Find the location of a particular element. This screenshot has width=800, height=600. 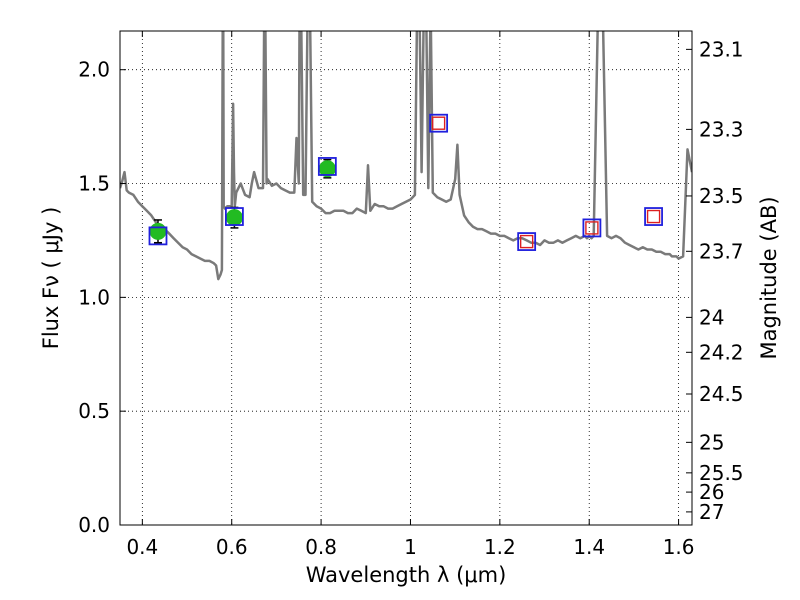

magnitude-tick-label: 24.5 is located at coordinates (721, 394).